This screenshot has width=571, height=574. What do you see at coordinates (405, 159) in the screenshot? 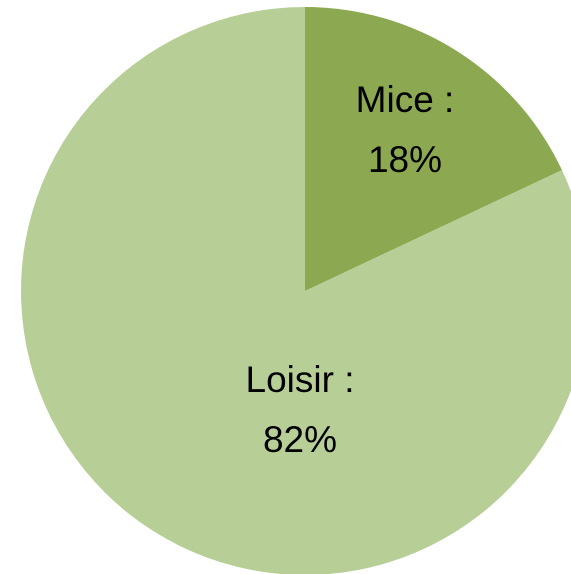
I see `slice-value-mice: 18%` at bounding box center [405, 159].